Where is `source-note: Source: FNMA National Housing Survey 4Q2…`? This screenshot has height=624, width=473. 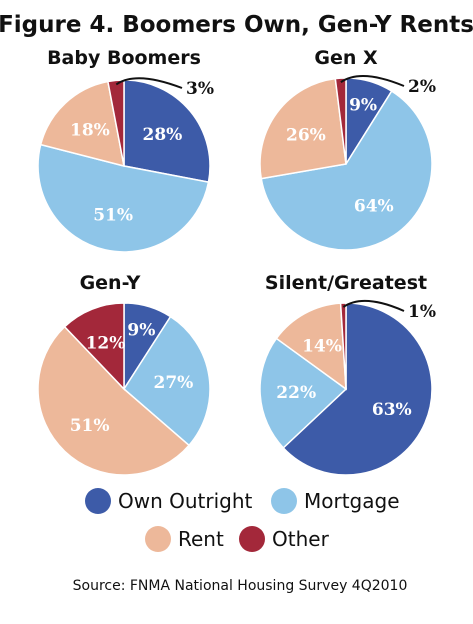 source-note: Source: FNMA National Housing Survey 4Q2… is located at coordinates (240, 586).